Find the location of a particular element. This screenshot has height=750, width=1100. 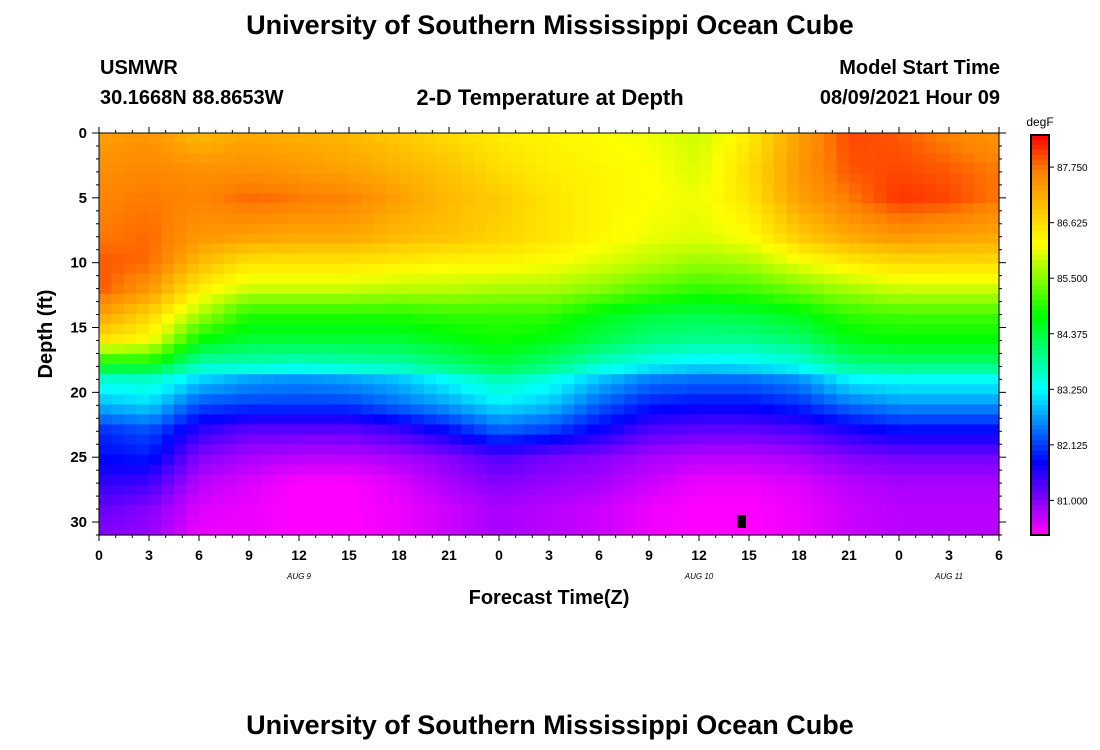

x-tick-label: 0 is located at coordinates (99, 555).